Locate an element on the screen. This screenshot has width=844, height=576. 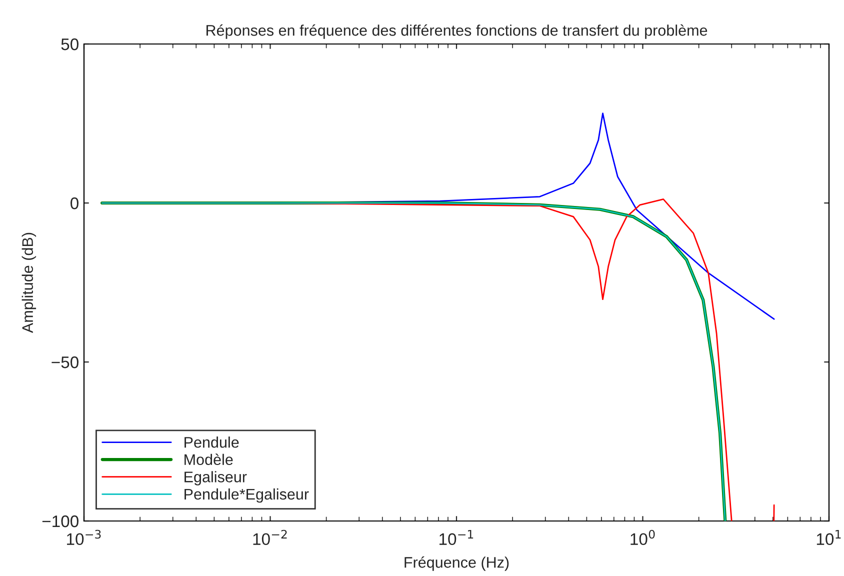
y-tick-label: −50 is located at coordinates (65, 362).